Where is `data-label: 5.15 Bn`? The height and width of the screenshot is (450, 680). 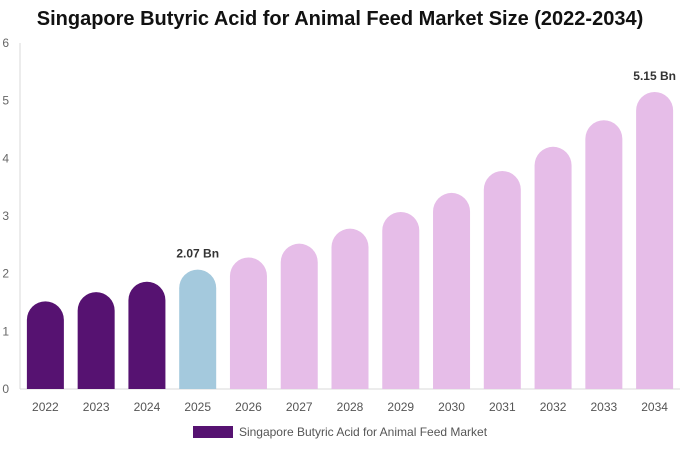 data-label: 5.15 Bn is located at coordinates (654, 76).